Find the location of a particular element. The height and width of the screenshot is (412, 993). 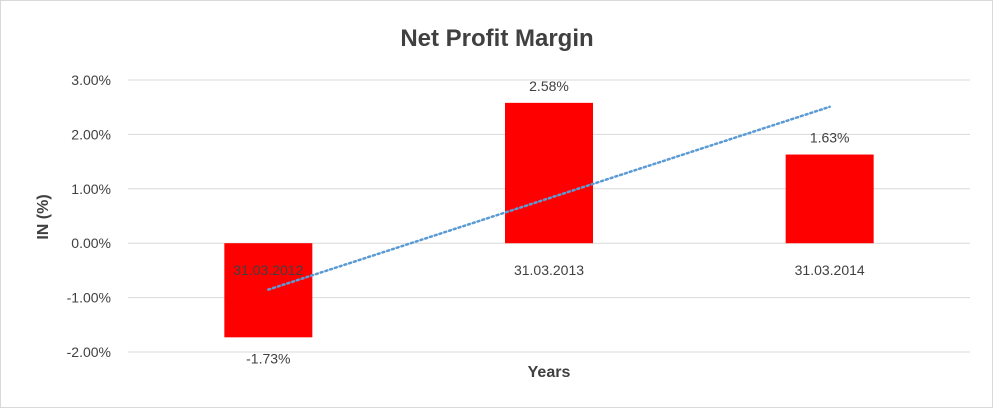

data-label: 1.63% is located at coordinates (830, 138).